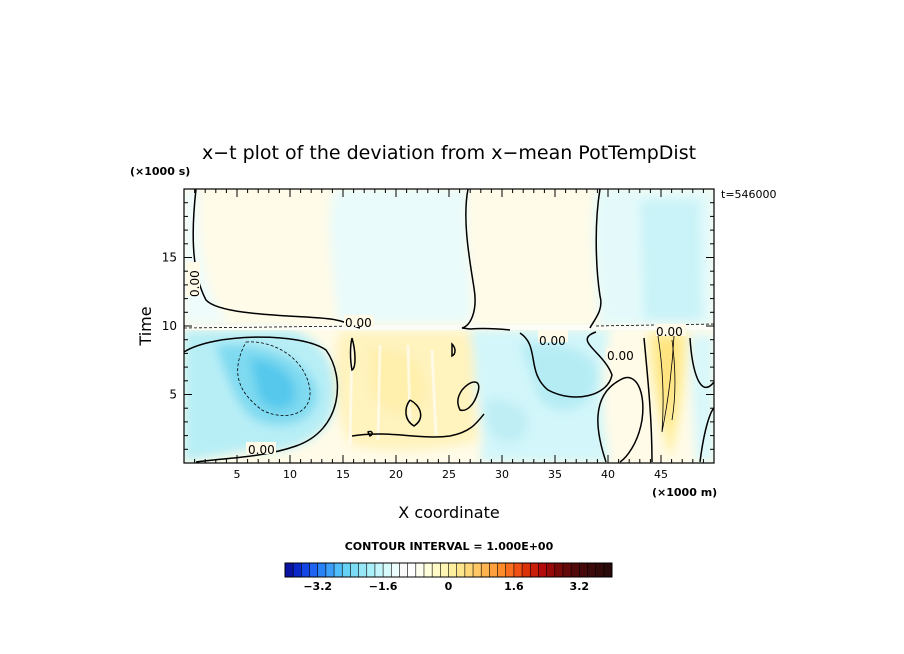 The height and width of the screenshot is (654, 904). What do you see at coordinates (237, 474) in the screenshot?
I see `x-tick-label: 5` at bounding box center [237, 474].